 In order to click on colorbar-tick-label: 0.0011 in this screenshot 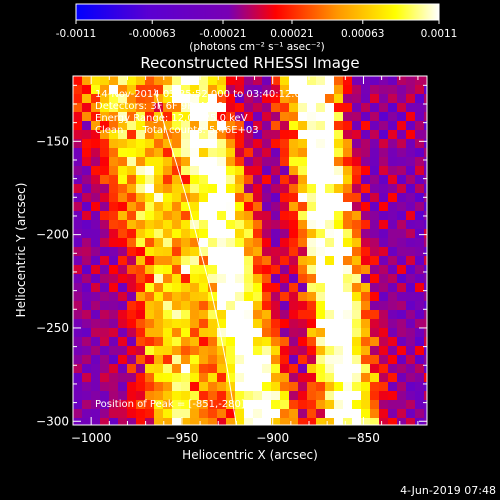, I will do `click(439, 34)`.